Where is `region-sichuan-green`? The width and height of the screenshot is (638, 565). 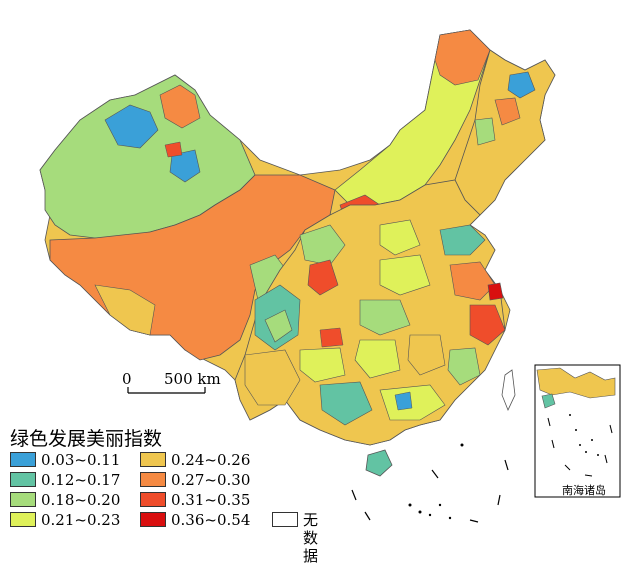
region-sichuan-green is located at coordinates (278, 326).